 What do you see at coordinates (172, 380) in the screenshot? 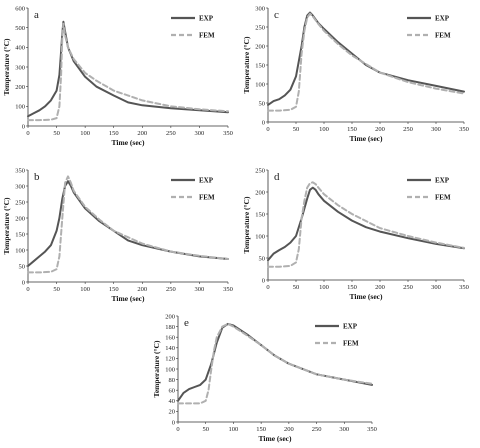
I see `y-tick-label: 80` at bounding box center [172, 380].